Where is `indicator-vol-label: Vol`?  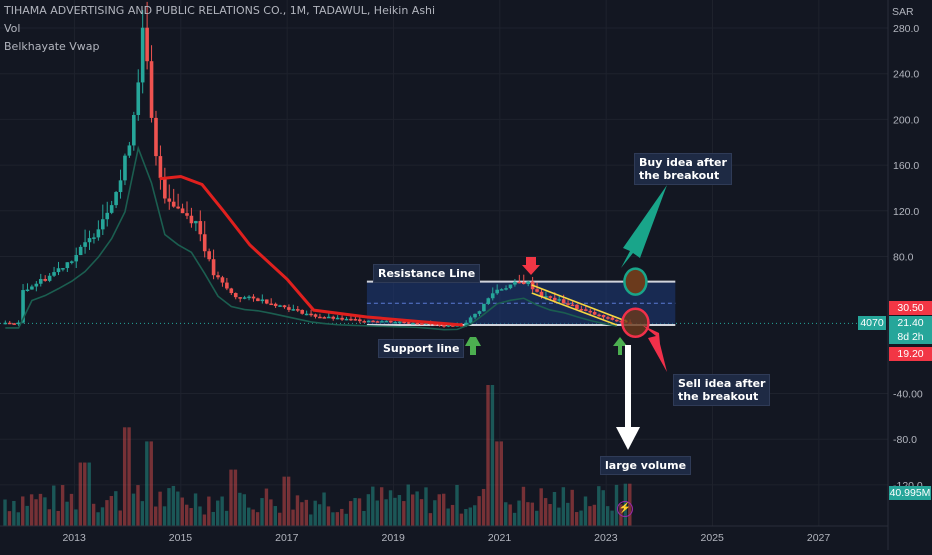
indicator-vol-label: Vol is located at coordinates (12, 28).